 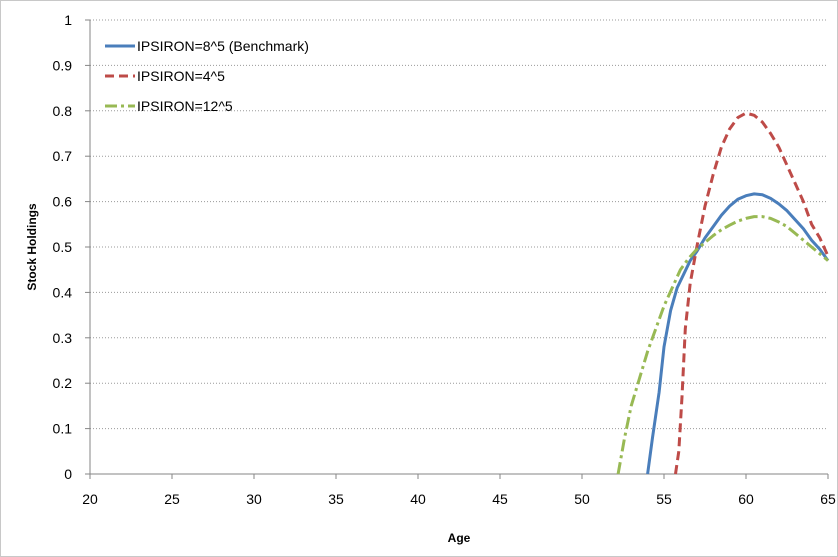 What do you see at coordinates (746, 499) in the screenshot?
I see `x-tick-label: 60` at bounding box center [746, 499].